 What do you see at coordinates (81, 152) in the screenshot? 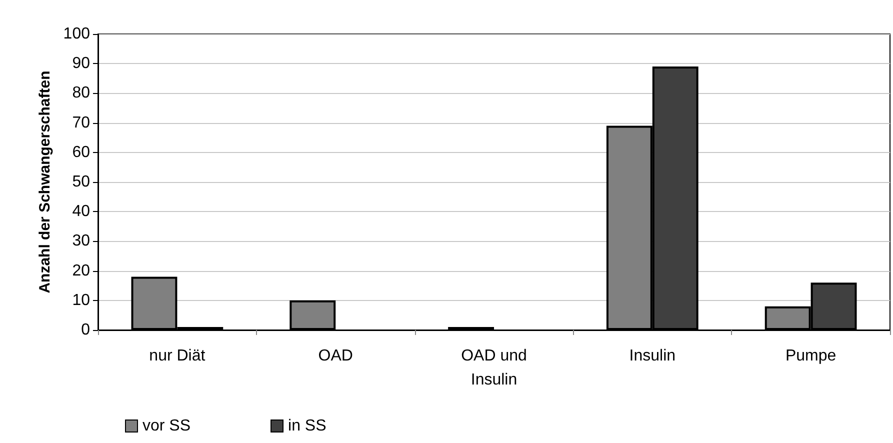
I see `y-tick-label: 60` at bounding box center [81, 152].